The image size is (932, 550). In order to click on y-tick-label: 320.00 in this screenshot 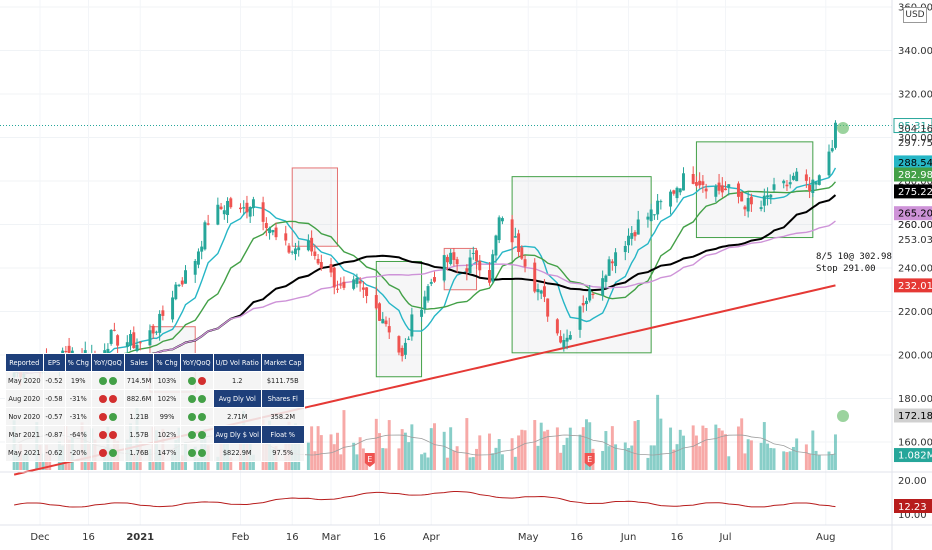, I will do `click(915, 95)`.